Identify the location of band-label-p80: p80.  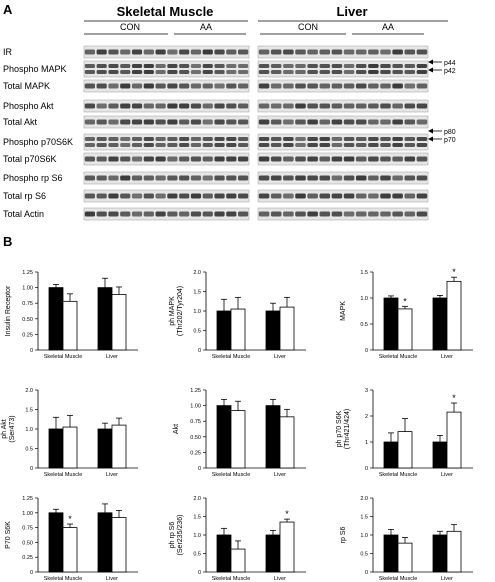
(450, 132).